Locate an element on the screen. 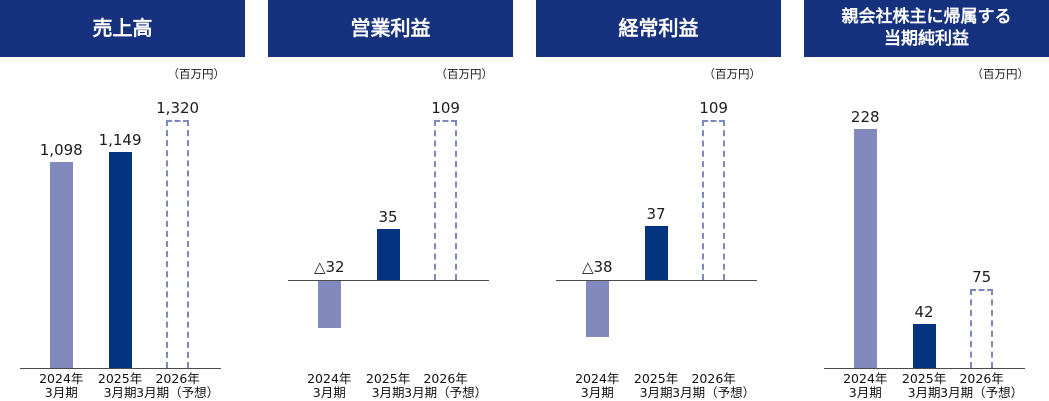 Image resolution: width=1049 pixels, height=401 pixels. chart-title-operating-income: 営業利益 is located at coordinates (390, 28).